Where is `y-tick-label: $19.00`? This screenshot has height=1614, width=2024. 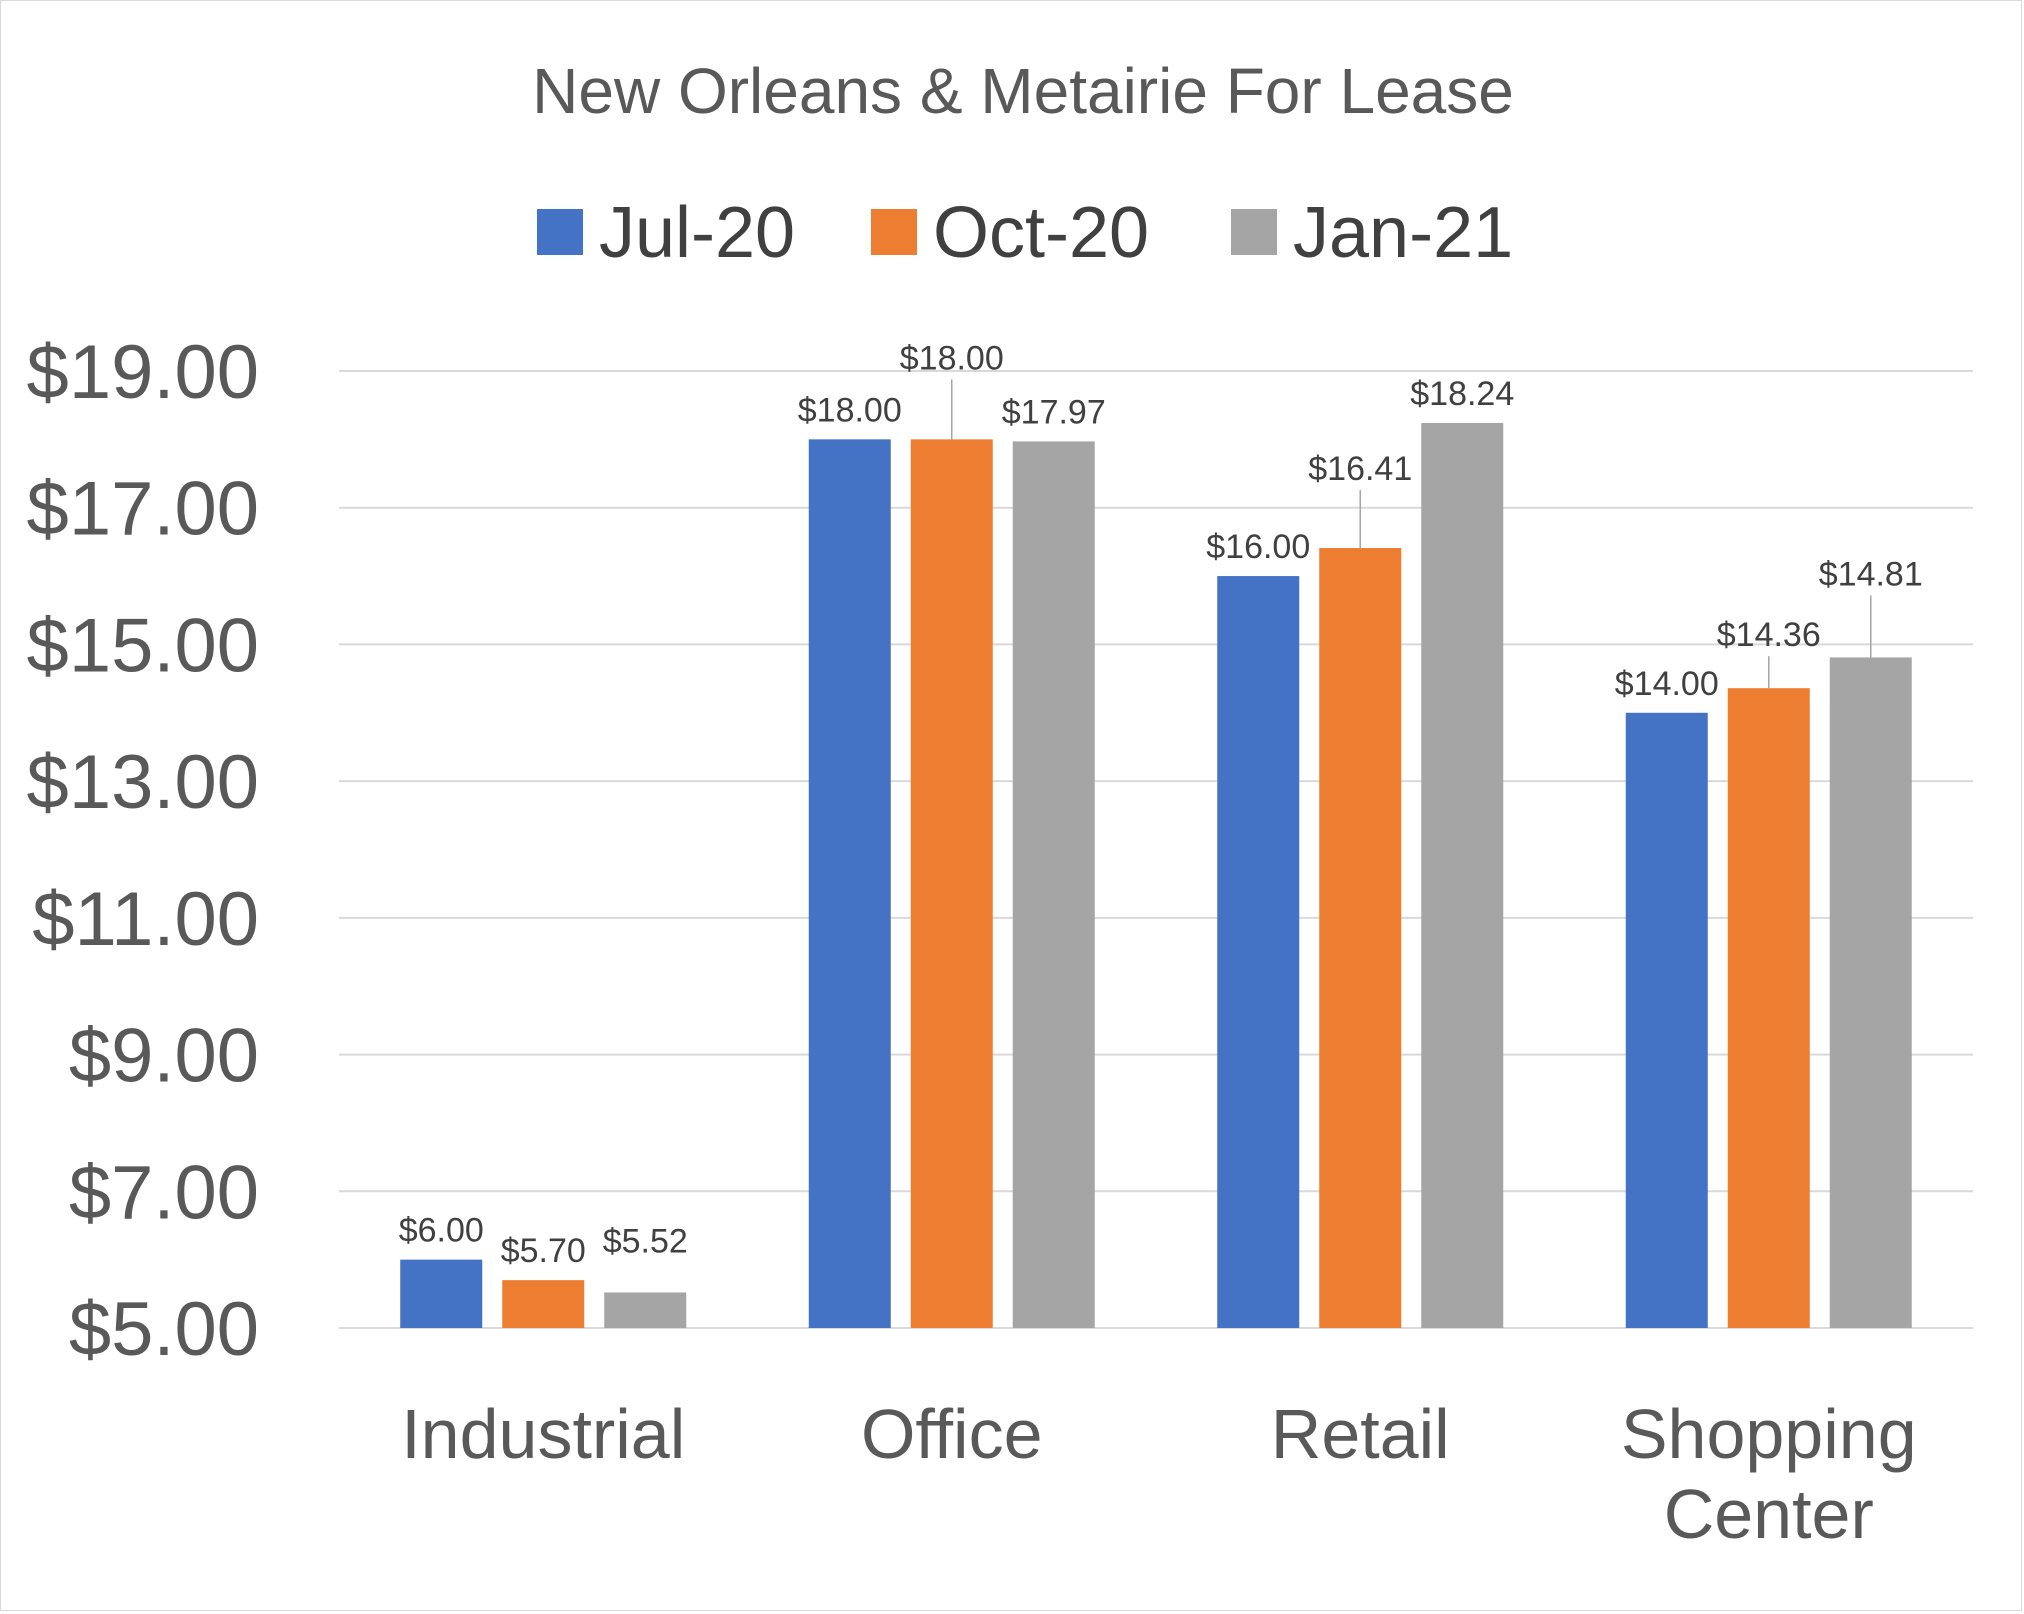
y-tick-label: $19.00 is located at coordinates (143, 372).